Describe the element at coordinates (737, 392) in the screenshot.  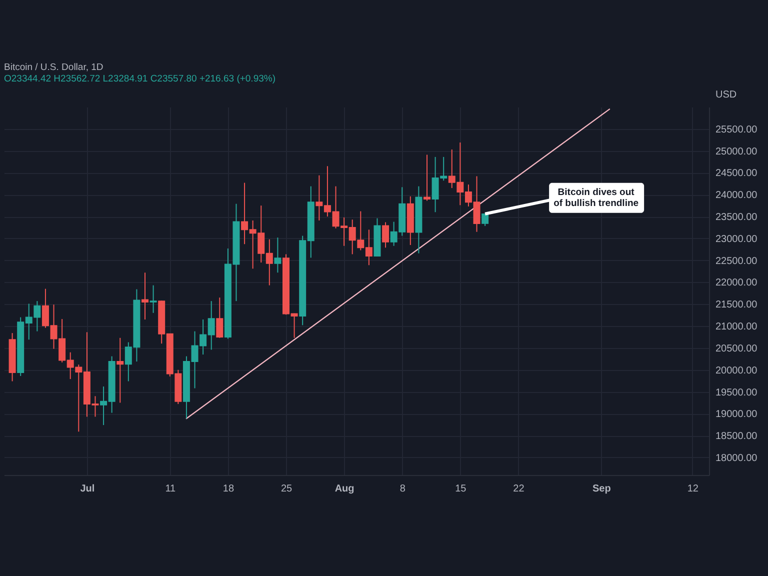
I see `y-tick-label: 19500.00` at that location.